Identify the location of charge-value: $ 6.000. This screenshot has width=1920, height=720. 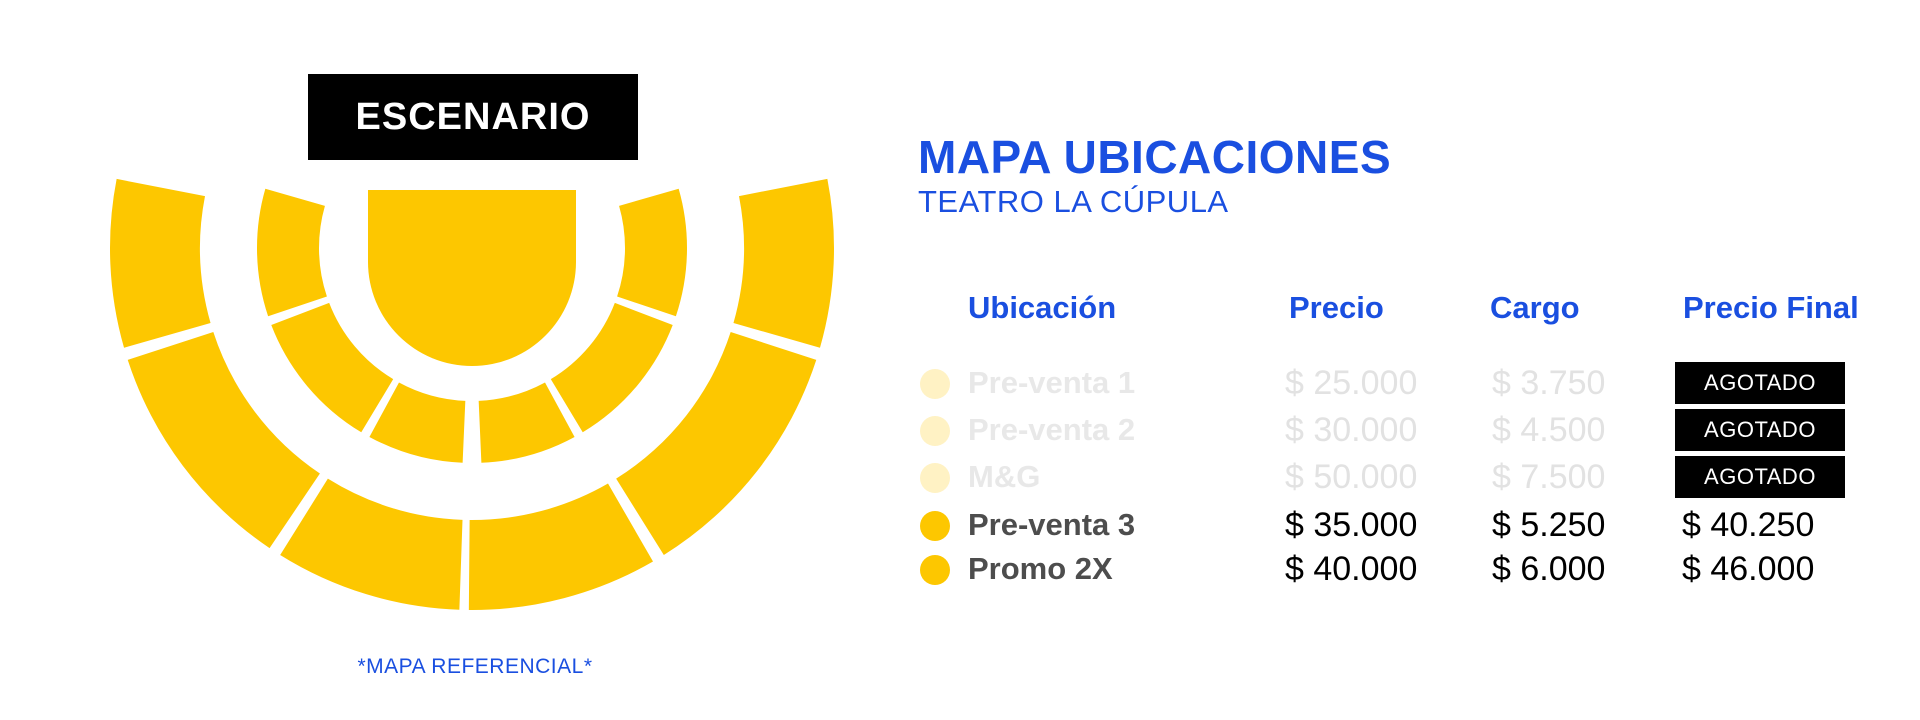
(1549, 569).